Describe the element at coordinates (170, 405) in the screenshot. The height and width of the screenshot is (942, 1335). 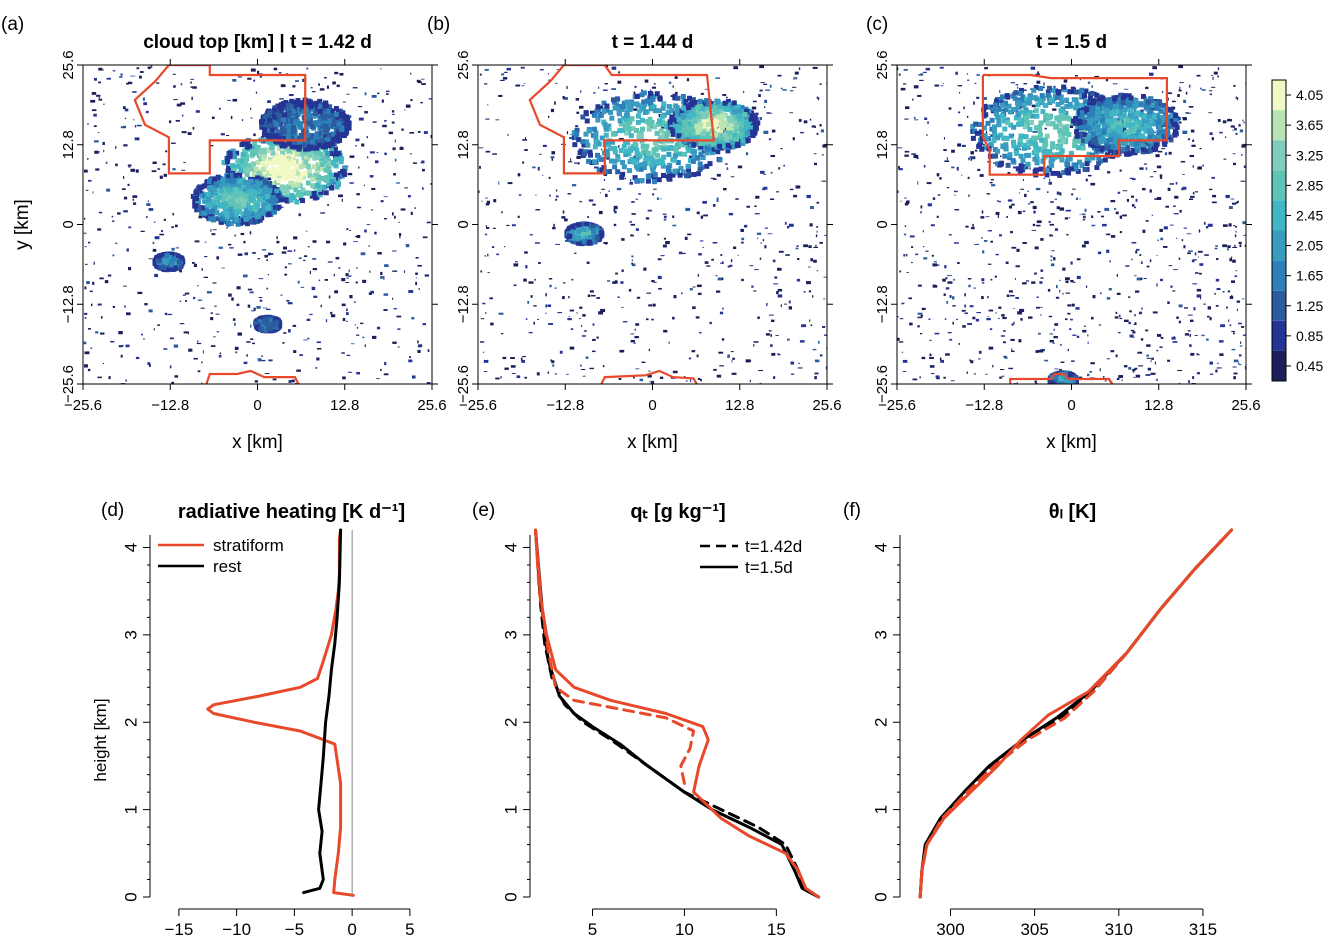
I see `x-tick-label: −12.8` at that location.